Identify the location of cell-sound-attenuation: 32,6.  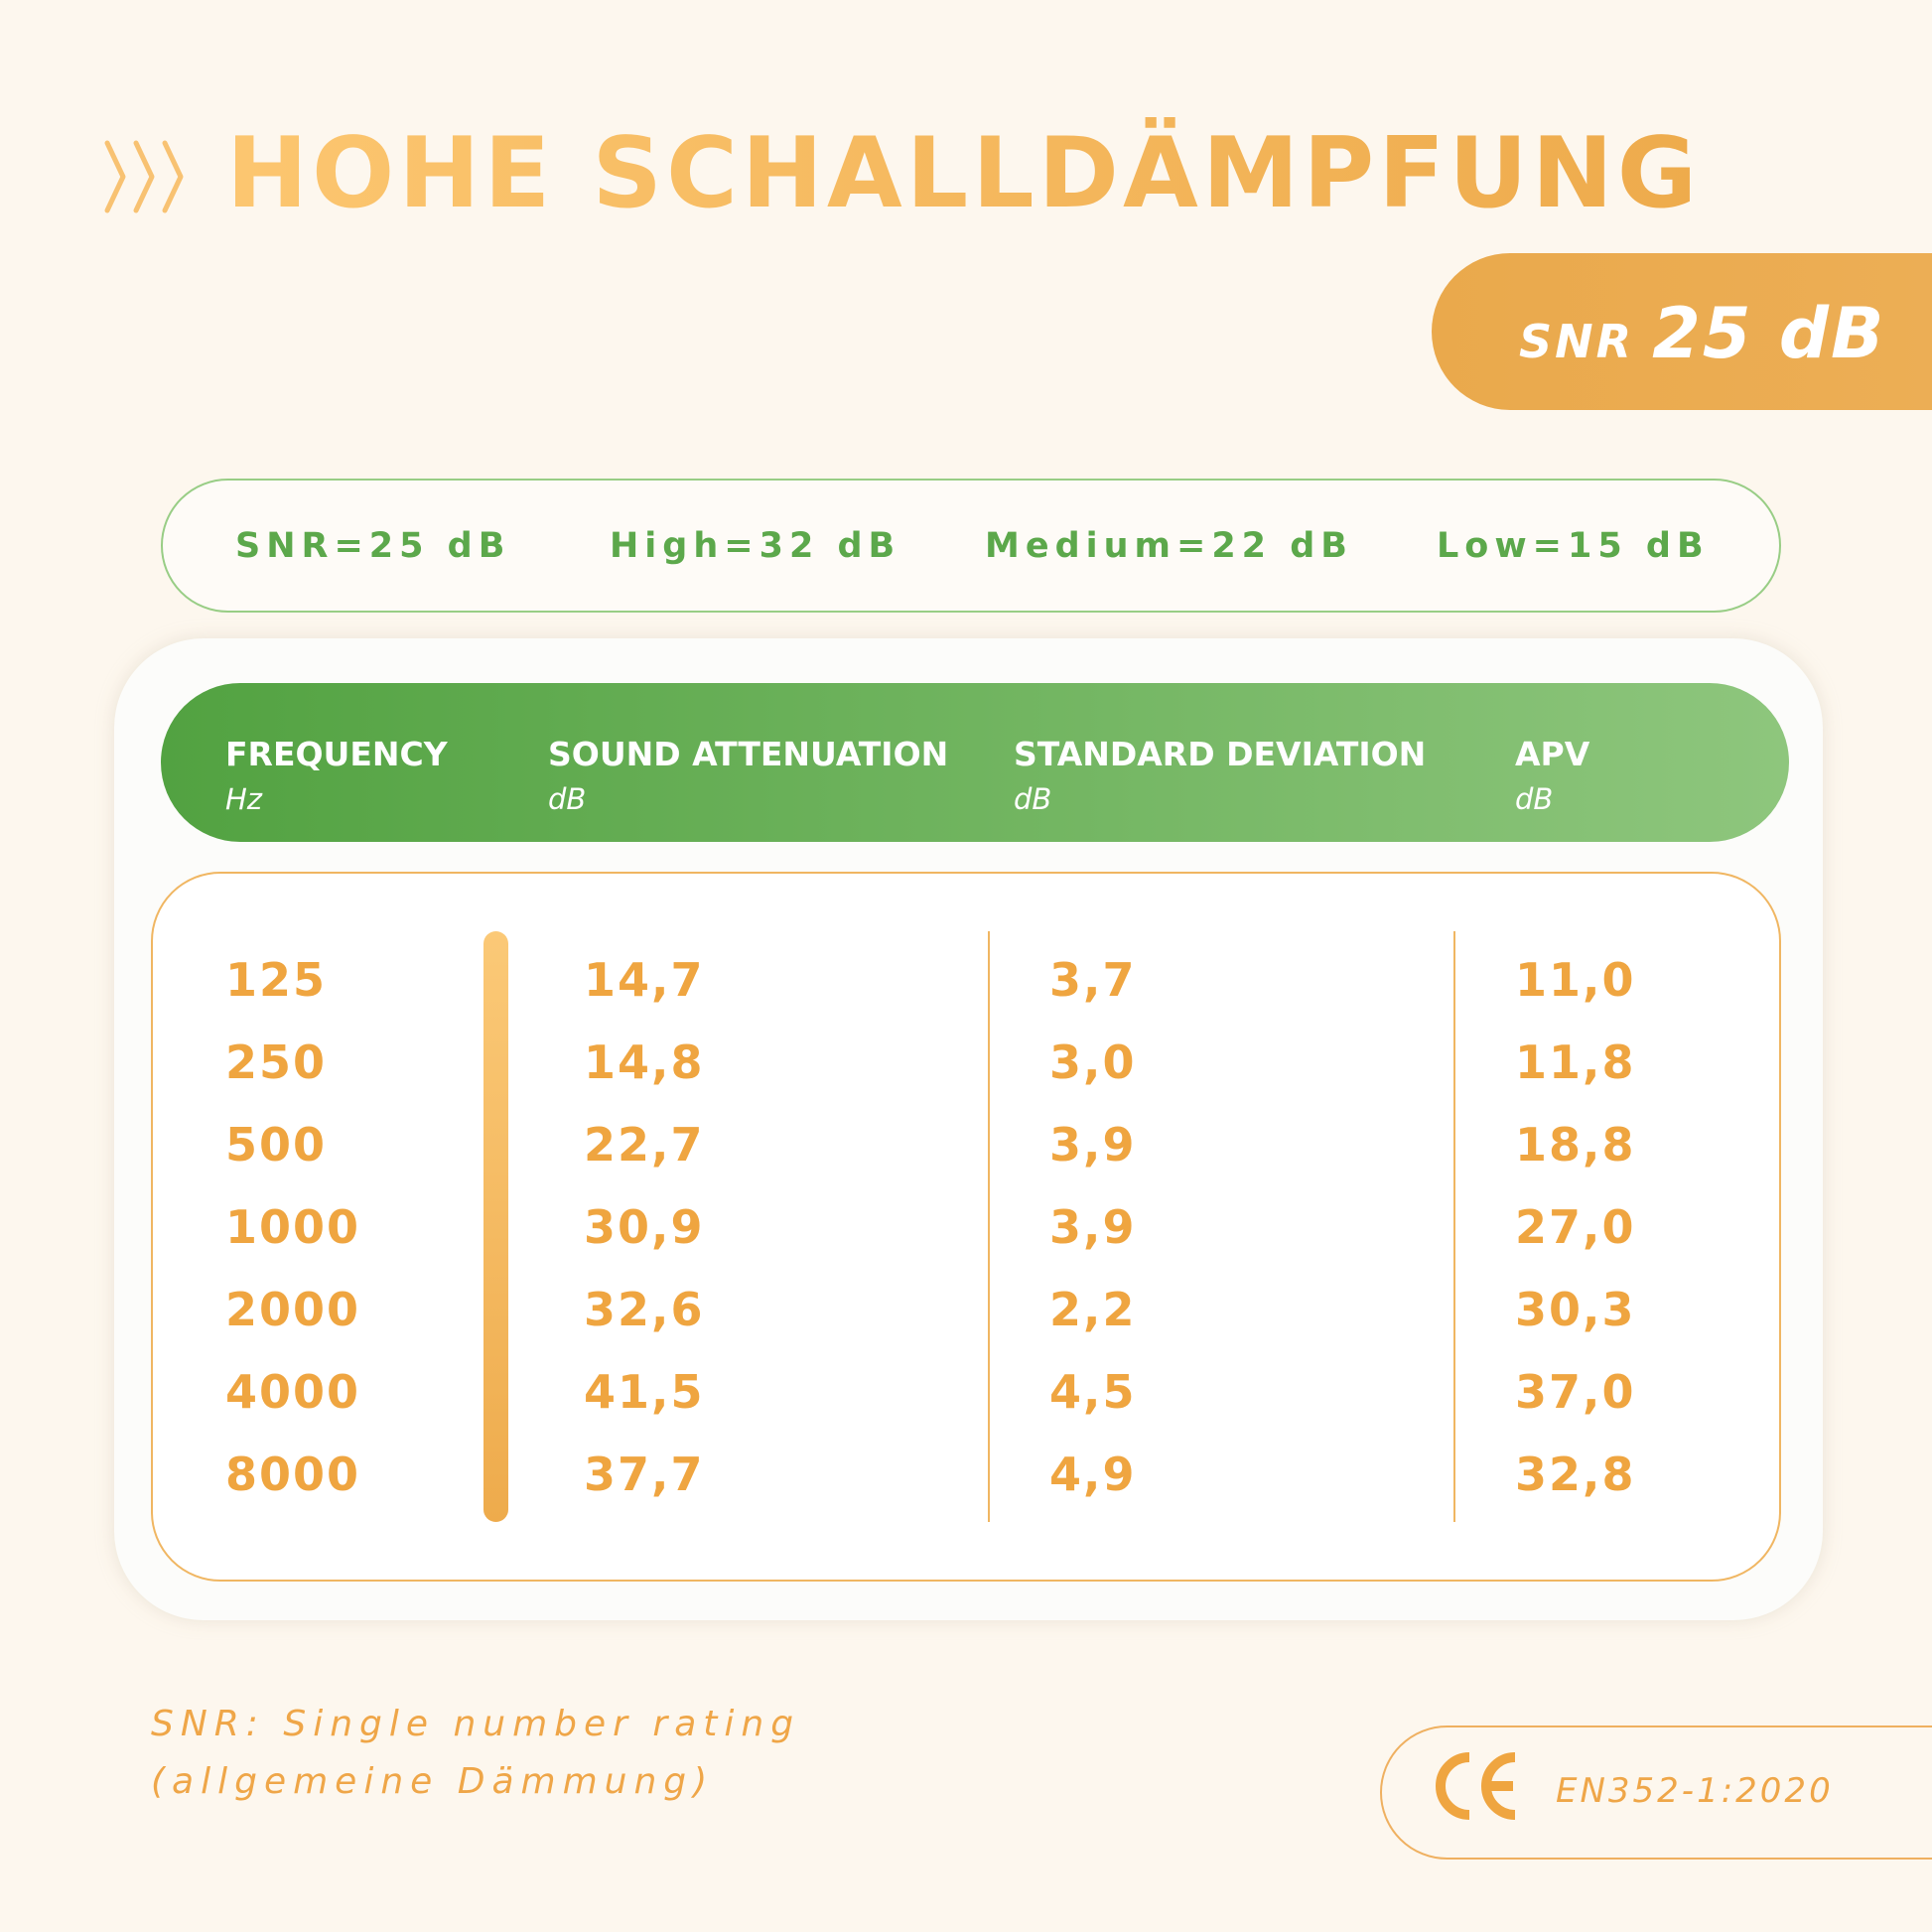
(645, 1310).